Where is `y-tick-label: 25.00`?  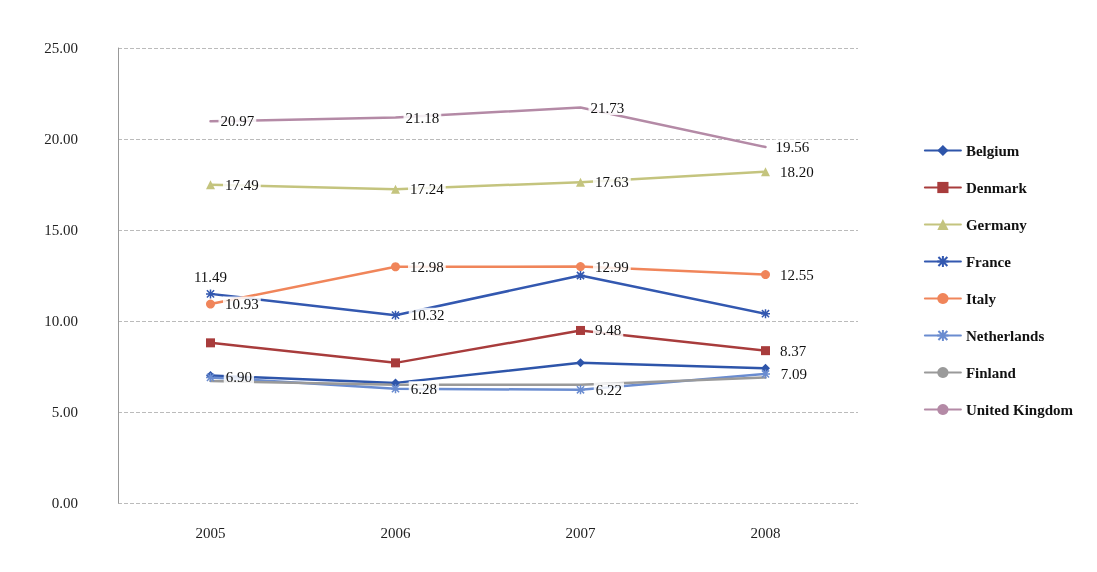 y-tick-label: 25.00 is located at coordinates (61, 48).